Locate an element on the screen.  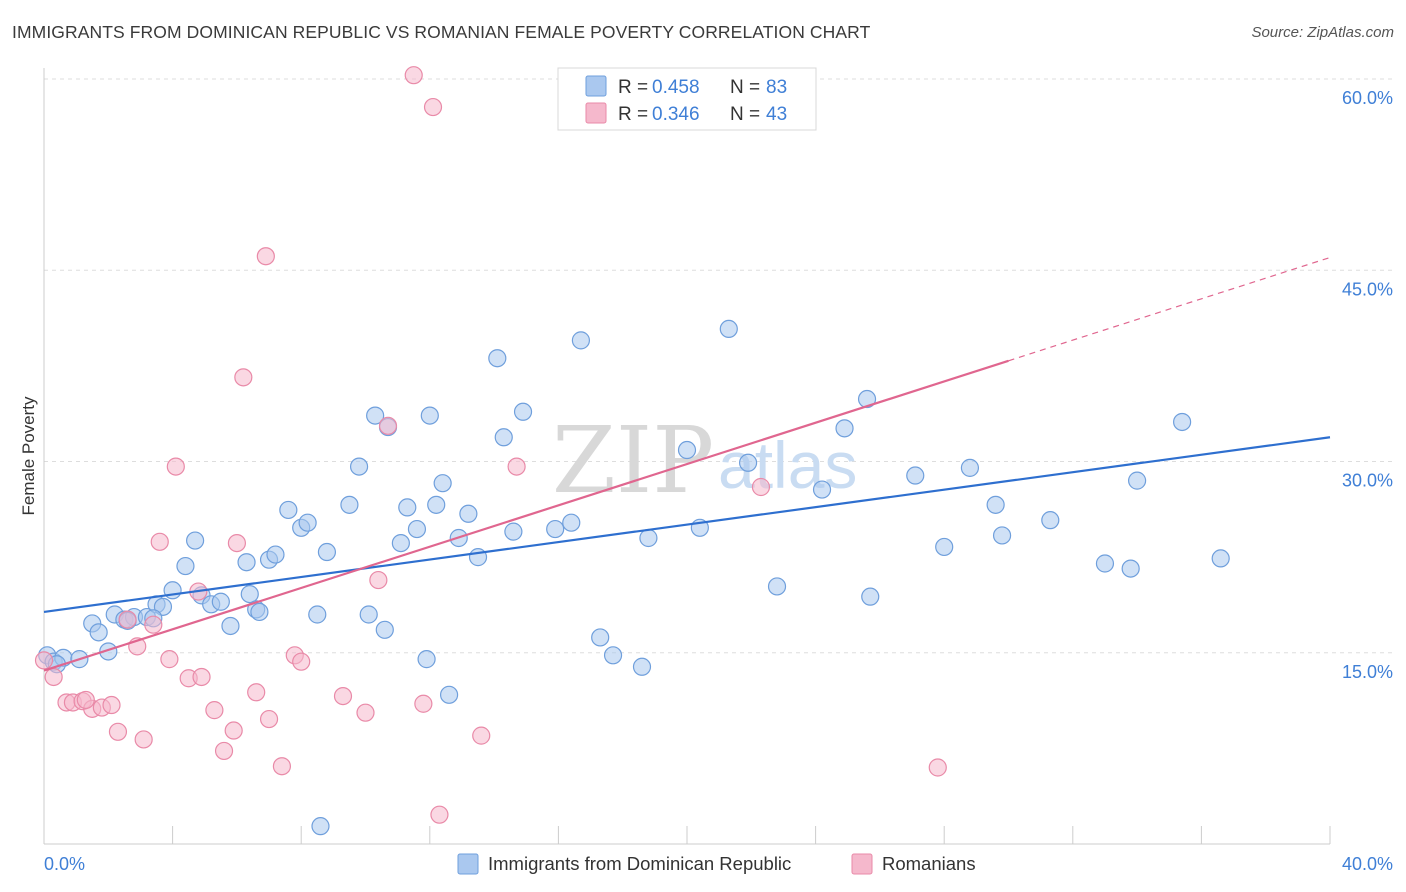
bottom-legend-label-romanian: Romanians is located at coordinates (929, 863).